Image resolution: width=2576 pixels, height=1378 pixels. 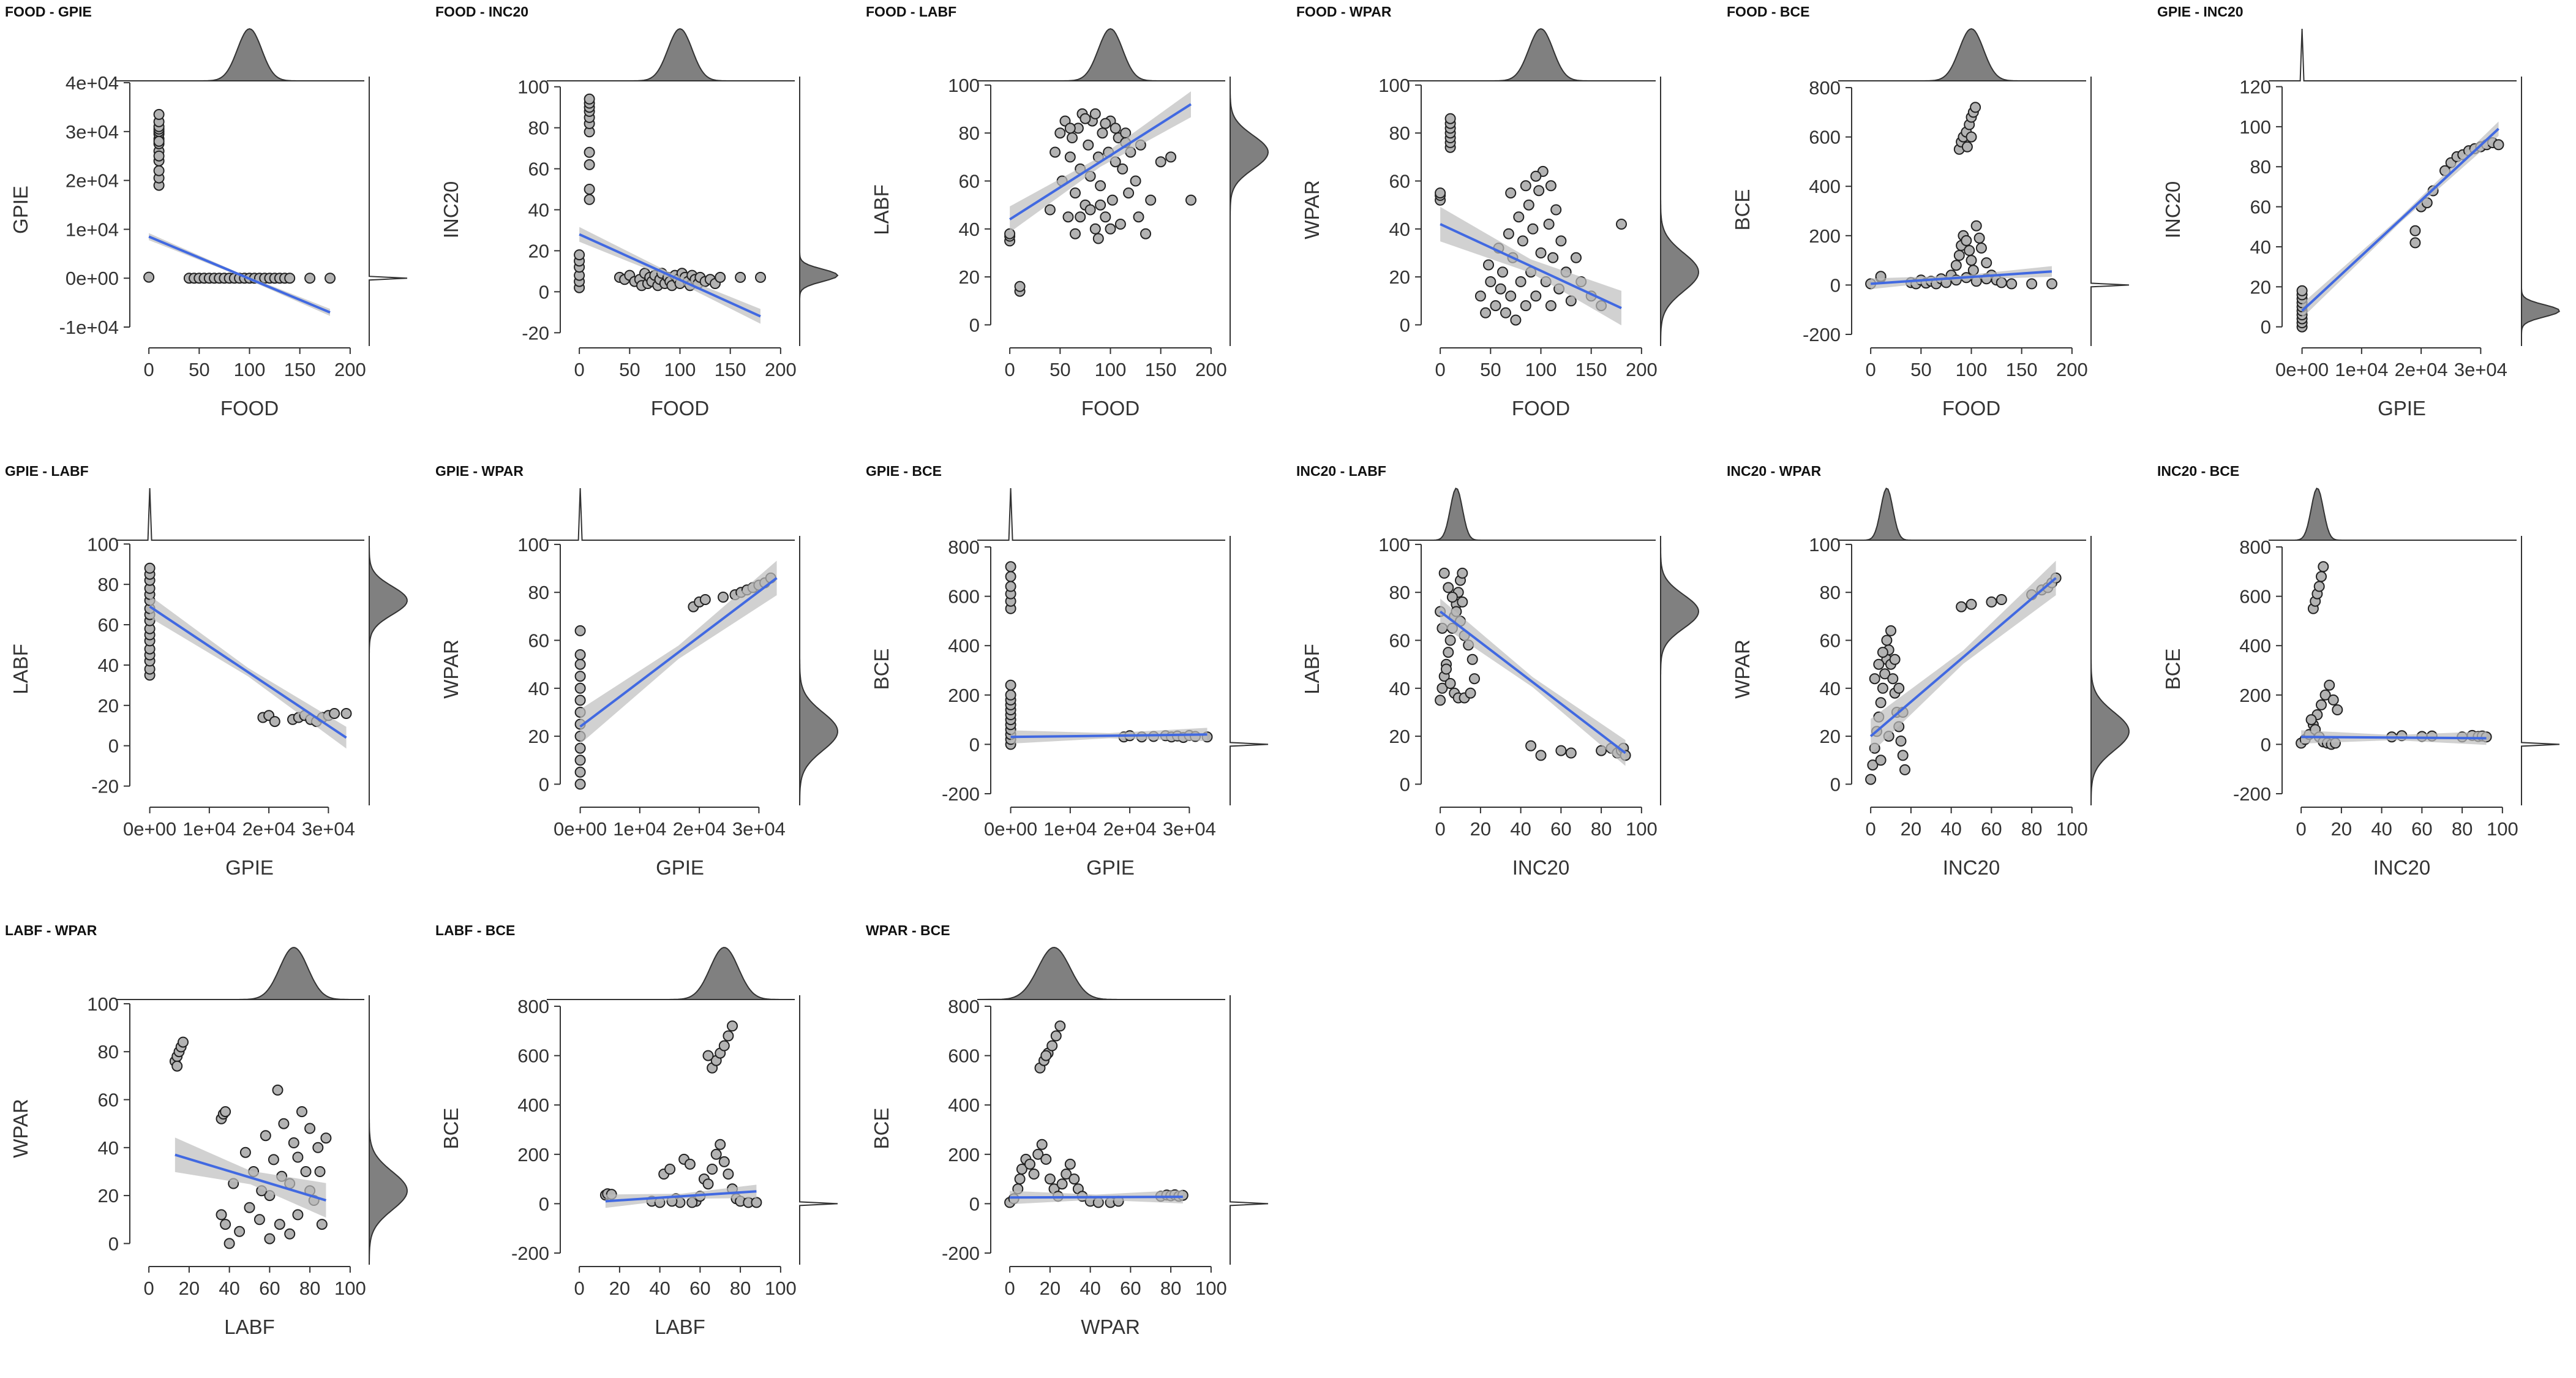 What do you see at coordinates (1971, 408) in the screenshot?
I see `x-axis-title: FOOD` at bounding box center [1971, 408].